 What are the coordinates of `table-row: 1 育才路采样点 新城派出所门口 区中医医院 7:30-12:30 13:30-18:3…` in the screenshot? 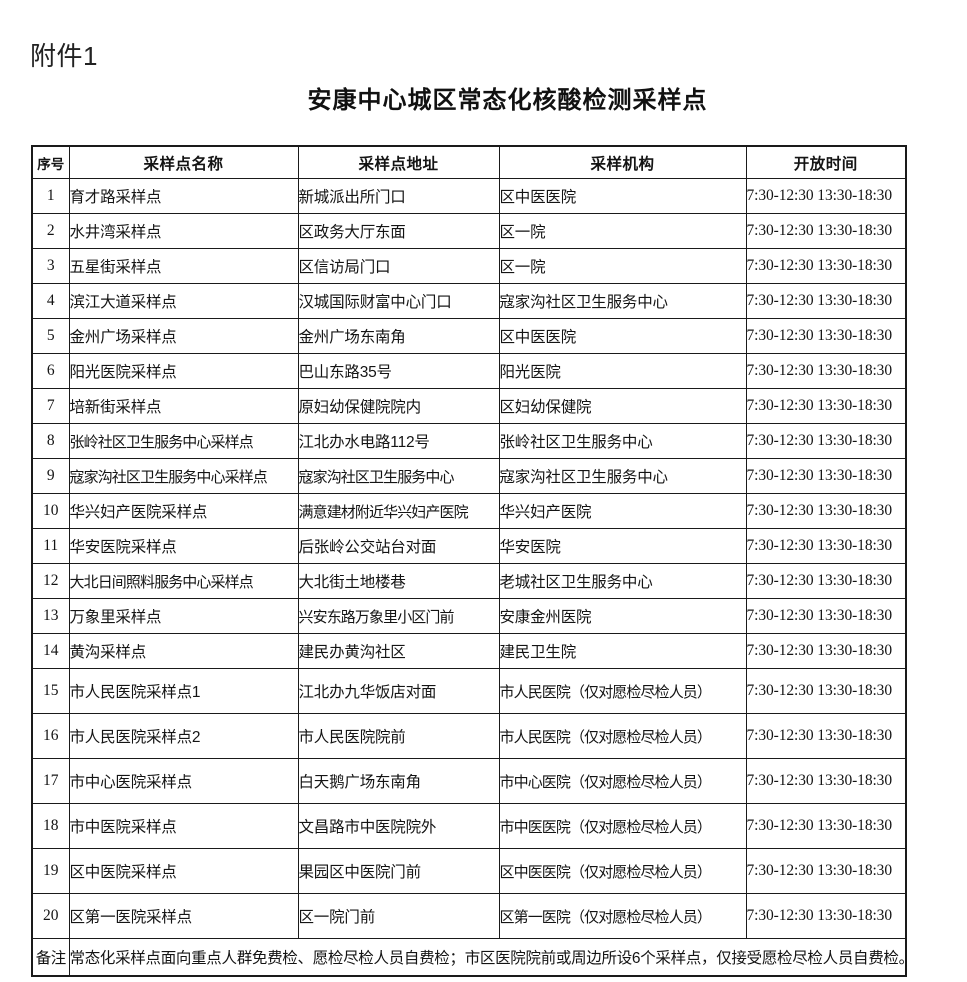 It's located at (469, 196).